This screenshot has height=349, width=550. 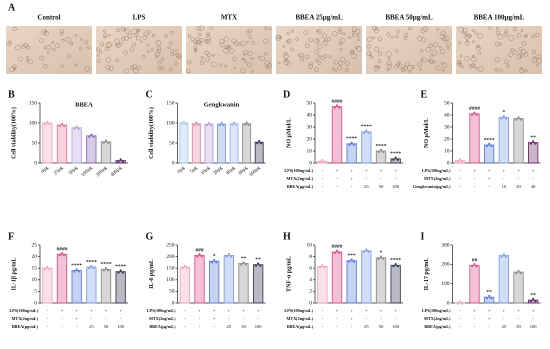 I want to click on panel-letter: G, so click(x=150, y=236).